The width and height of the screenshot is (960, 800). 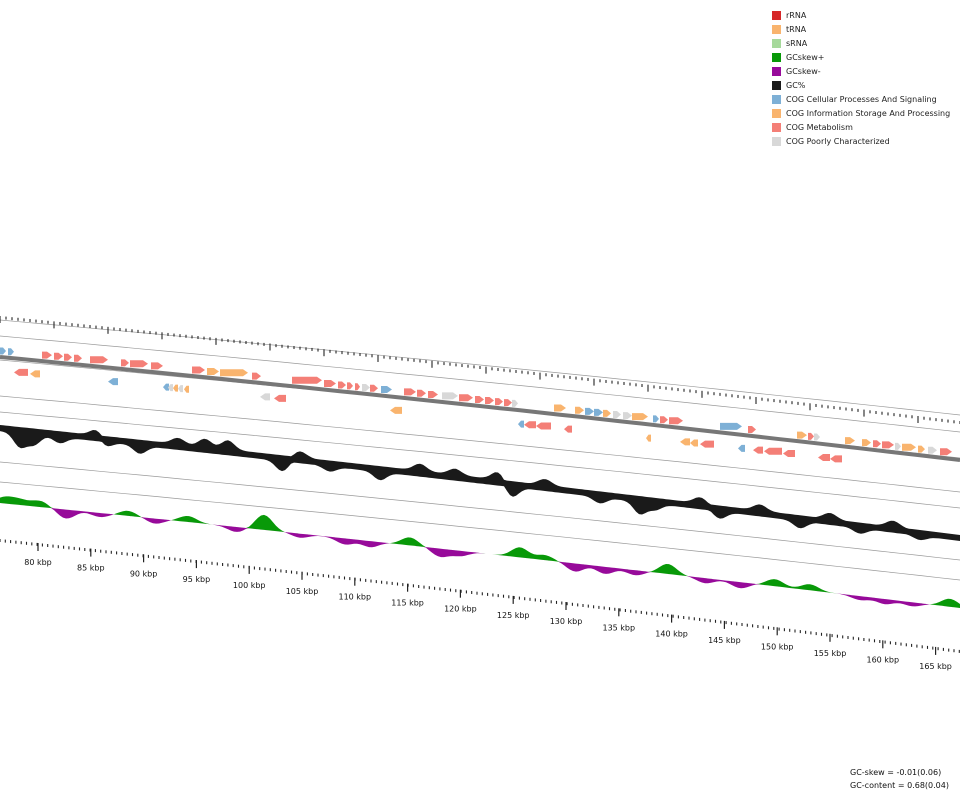 I want to click on legend-label: GC%, so click(x=796, y=85).